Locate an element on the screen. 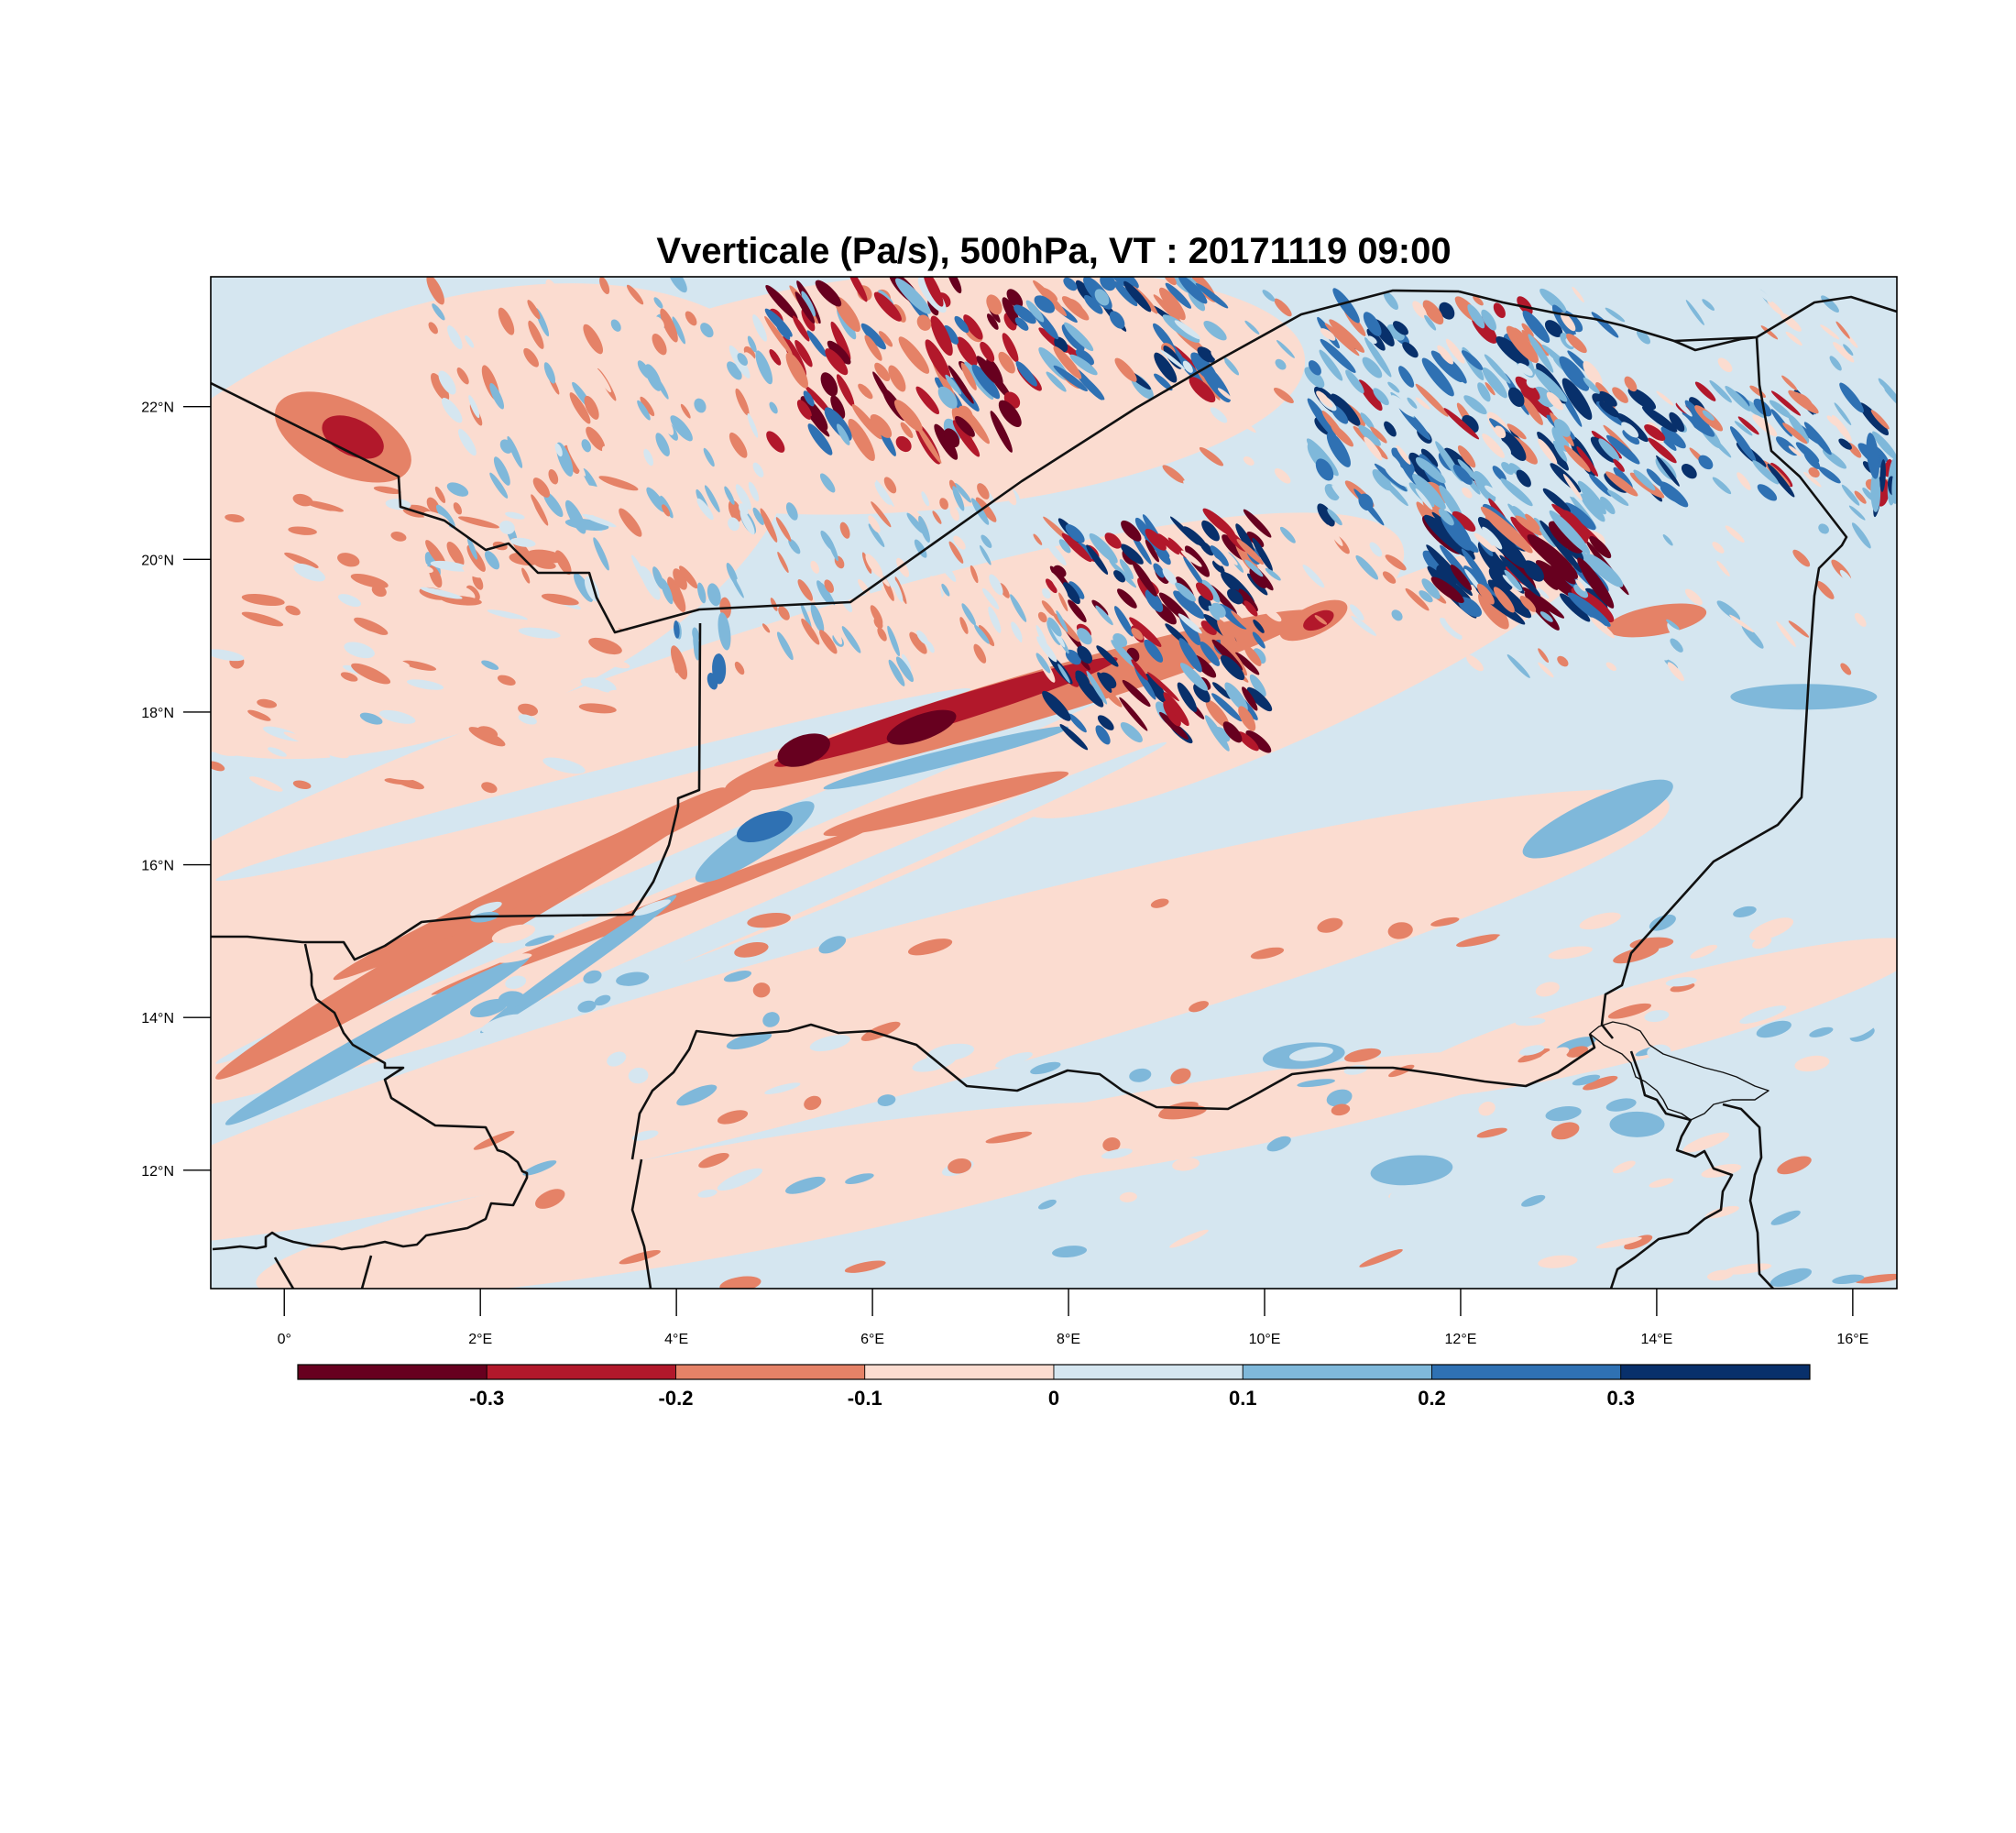  latitude-axis: 22°N 20°N 18°N 16°N 14°N 12°N is located at coordinates (176, 790).